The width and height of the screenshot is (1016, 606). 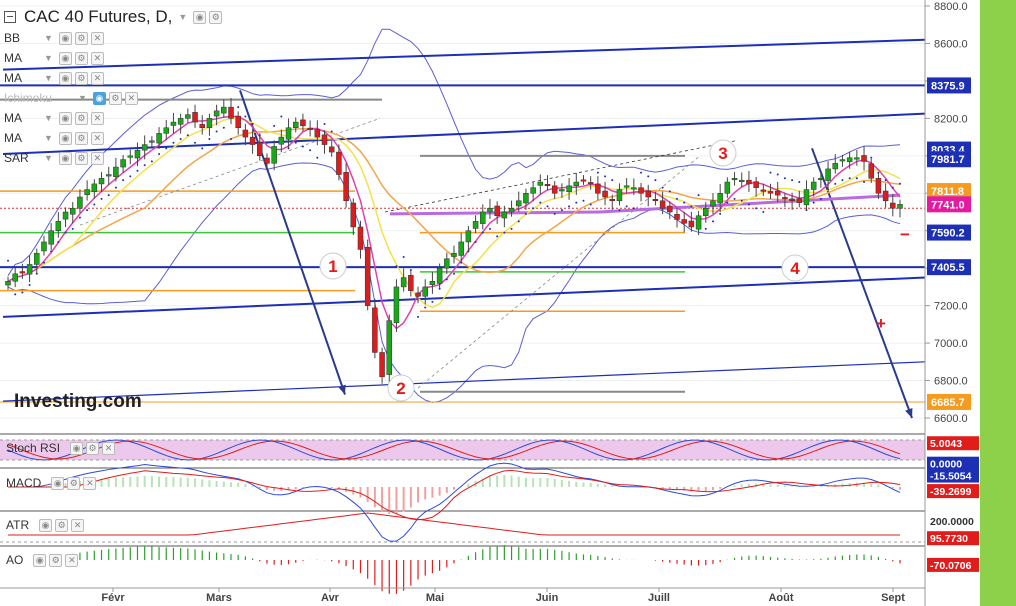 I want to click on price-tag-label: 8375.9, so click(x=948, y=86).